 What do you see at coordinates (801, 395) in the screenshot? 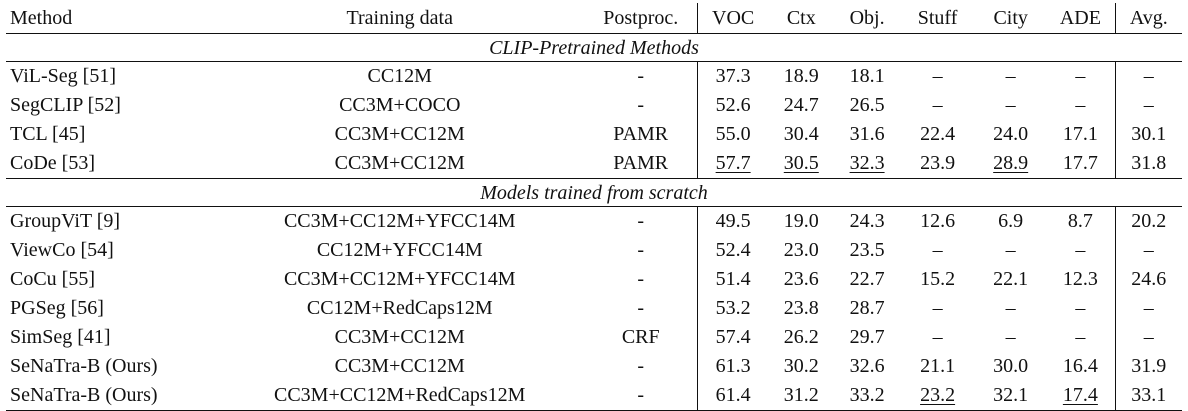
I see `ctx-cell: 31.2` at bounding box center [801, 395].